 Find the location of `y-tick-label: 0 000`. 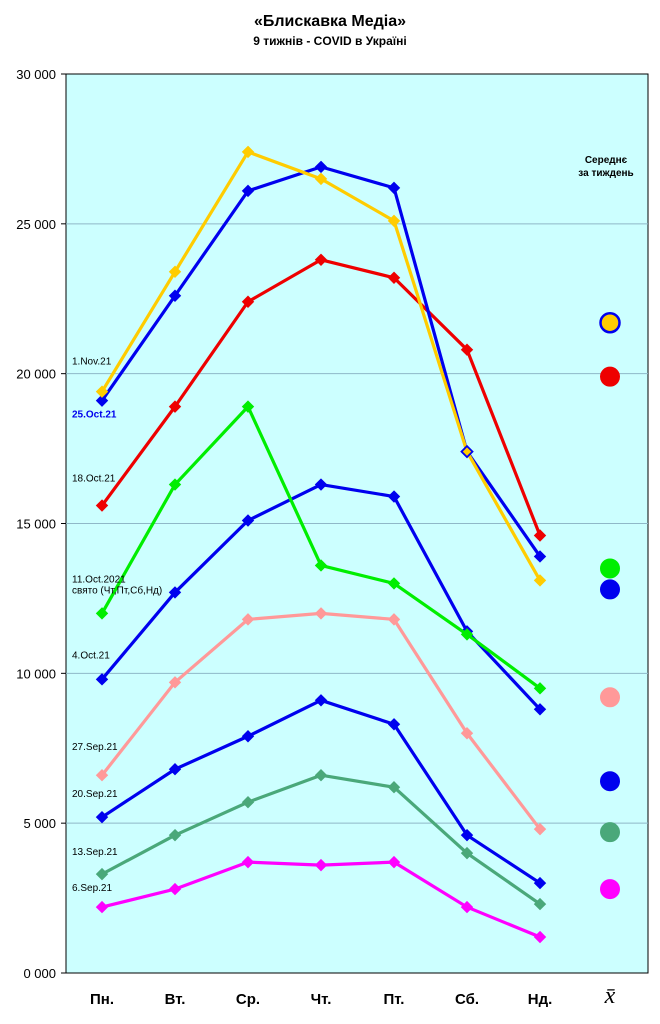

y-tick-label: 0 000 is located at coordinates (39, 973).